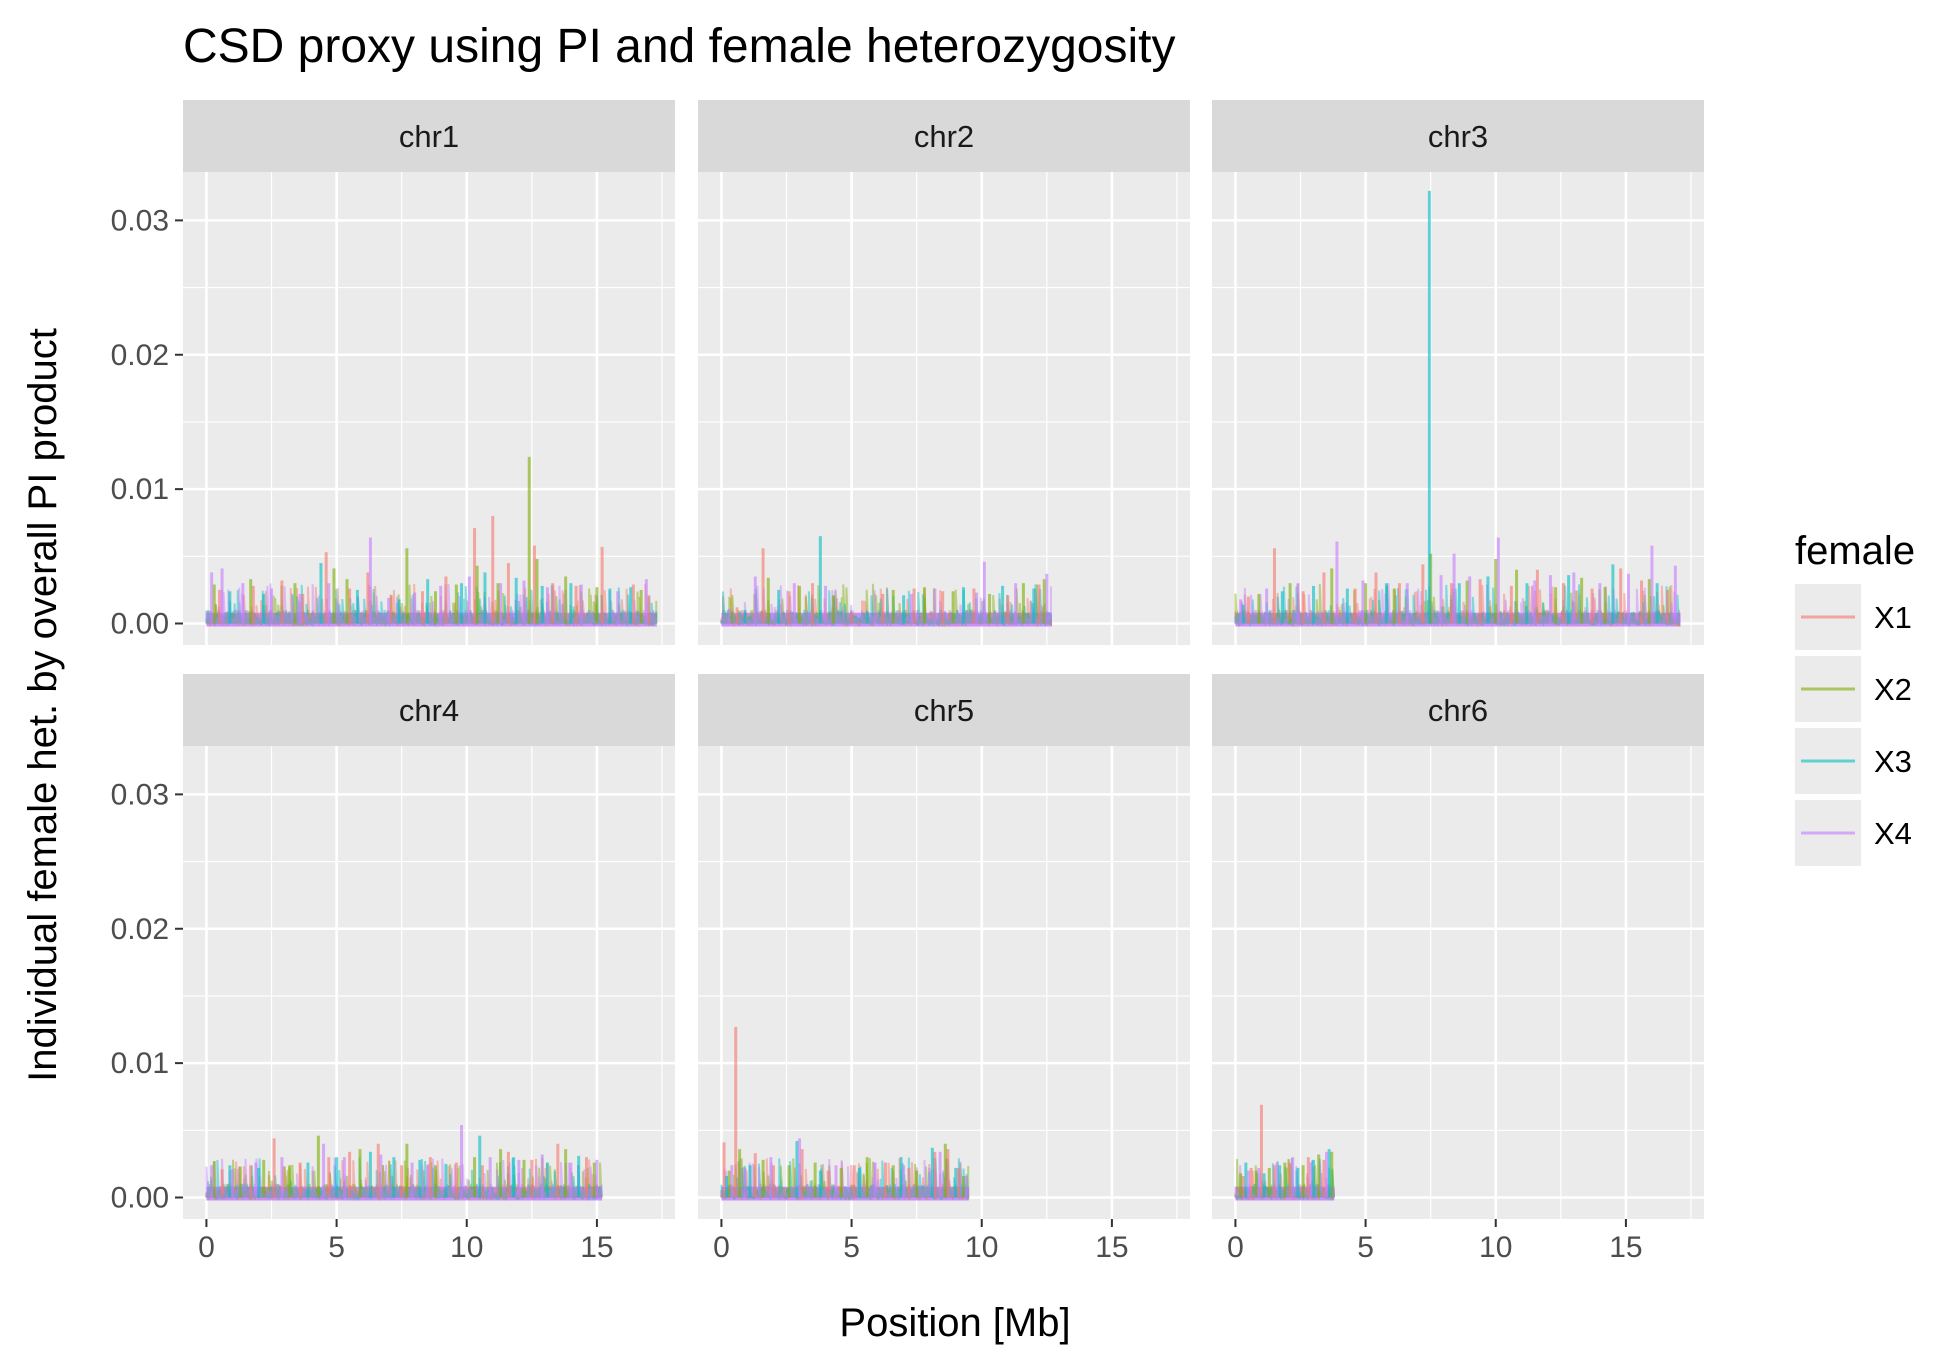 Image resolution: width=1950 pixels, height=1350 pixels. Describe the element at coordinates (1893, 761) in the screenshot. I see `legend-label: X3` at that location.